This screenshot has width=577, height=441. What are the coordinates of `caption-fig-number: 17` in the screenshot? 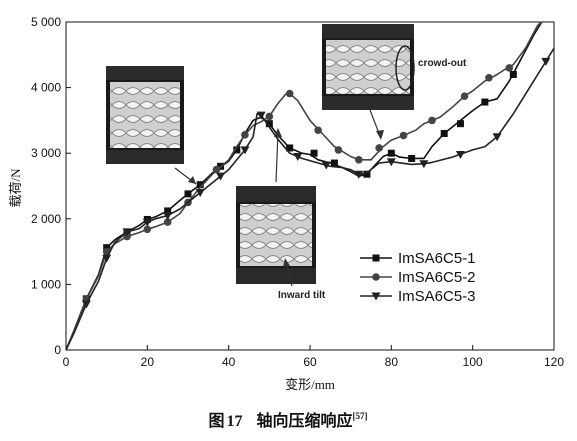 It's located at (235, 421).